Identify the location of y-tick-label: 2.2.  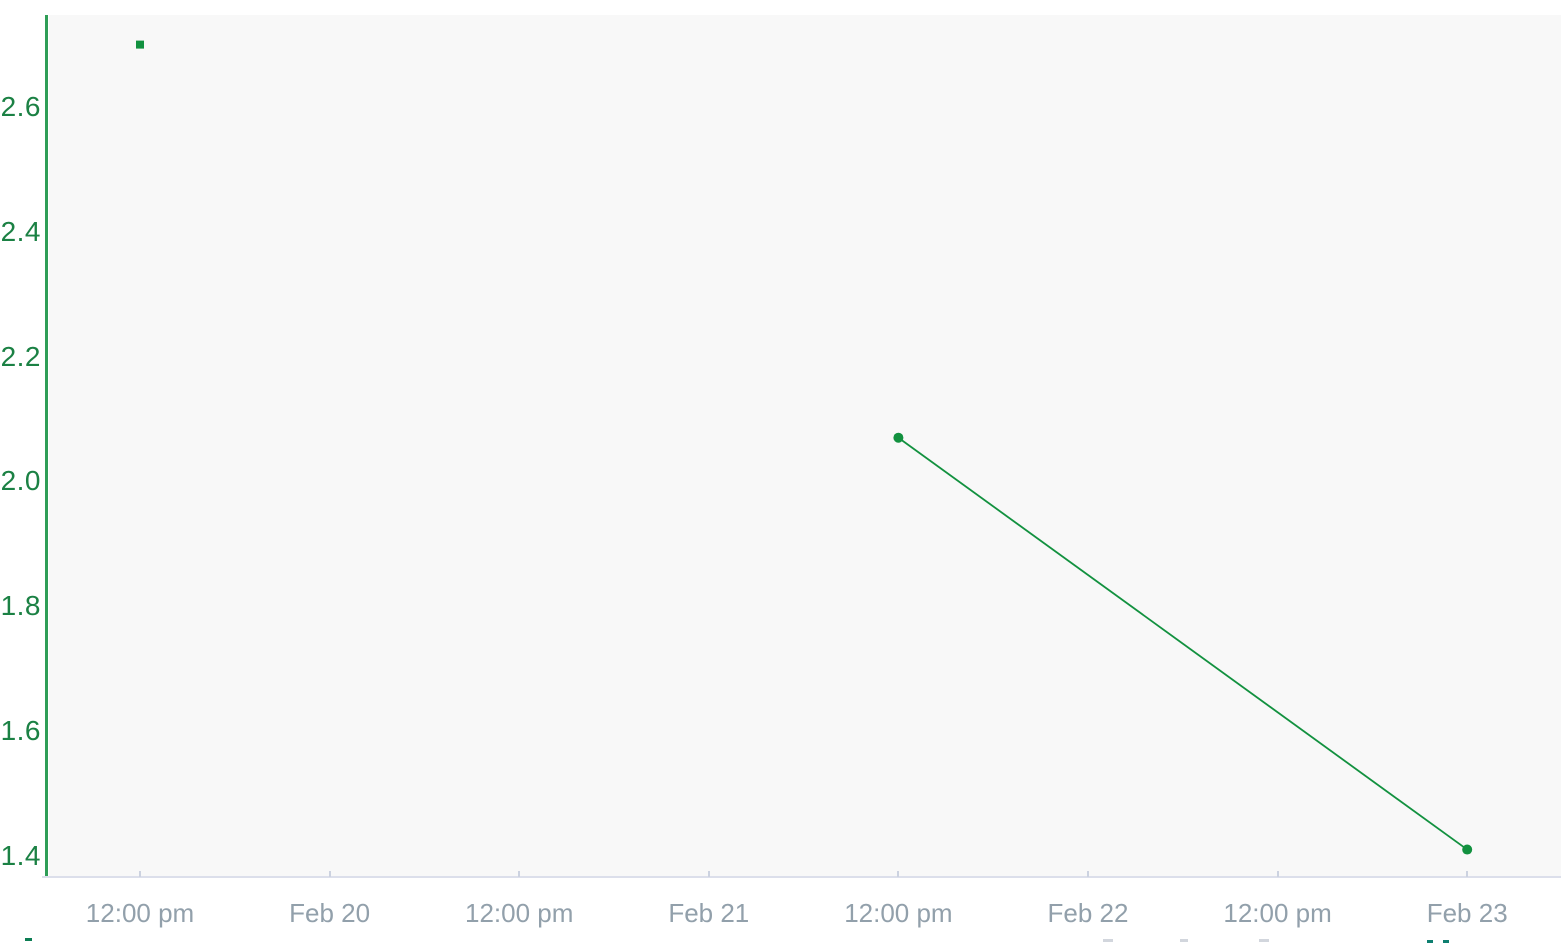
(20, 356).